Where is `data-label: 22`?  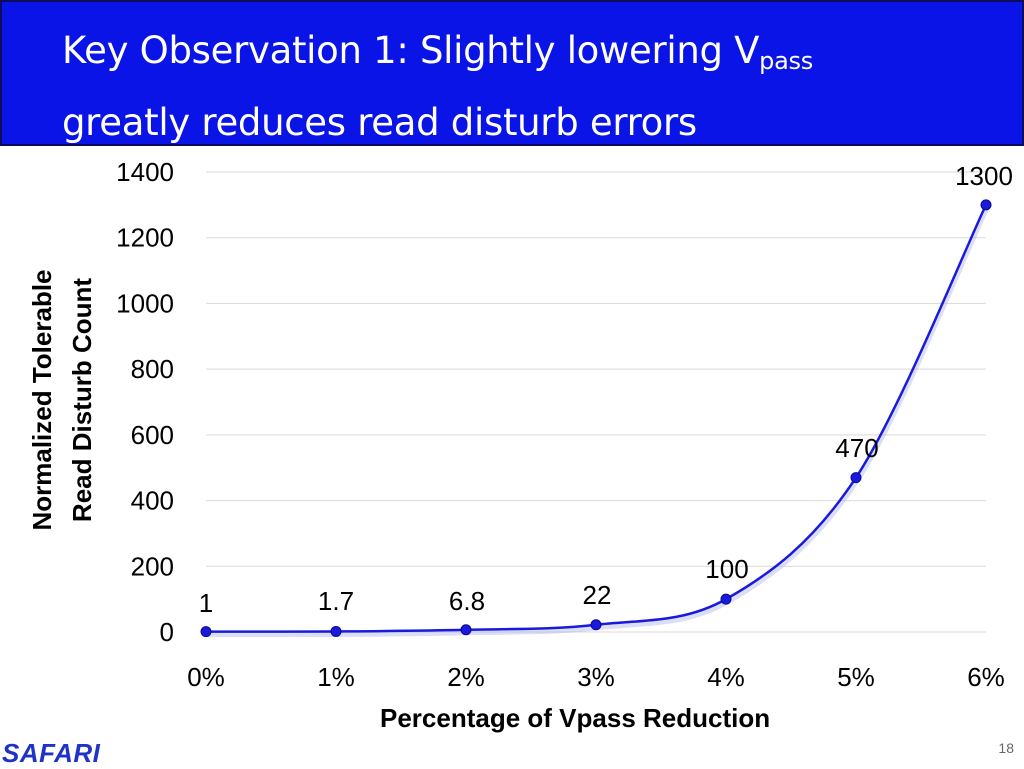
data-label: 22 is located at coordinates (597, 595).